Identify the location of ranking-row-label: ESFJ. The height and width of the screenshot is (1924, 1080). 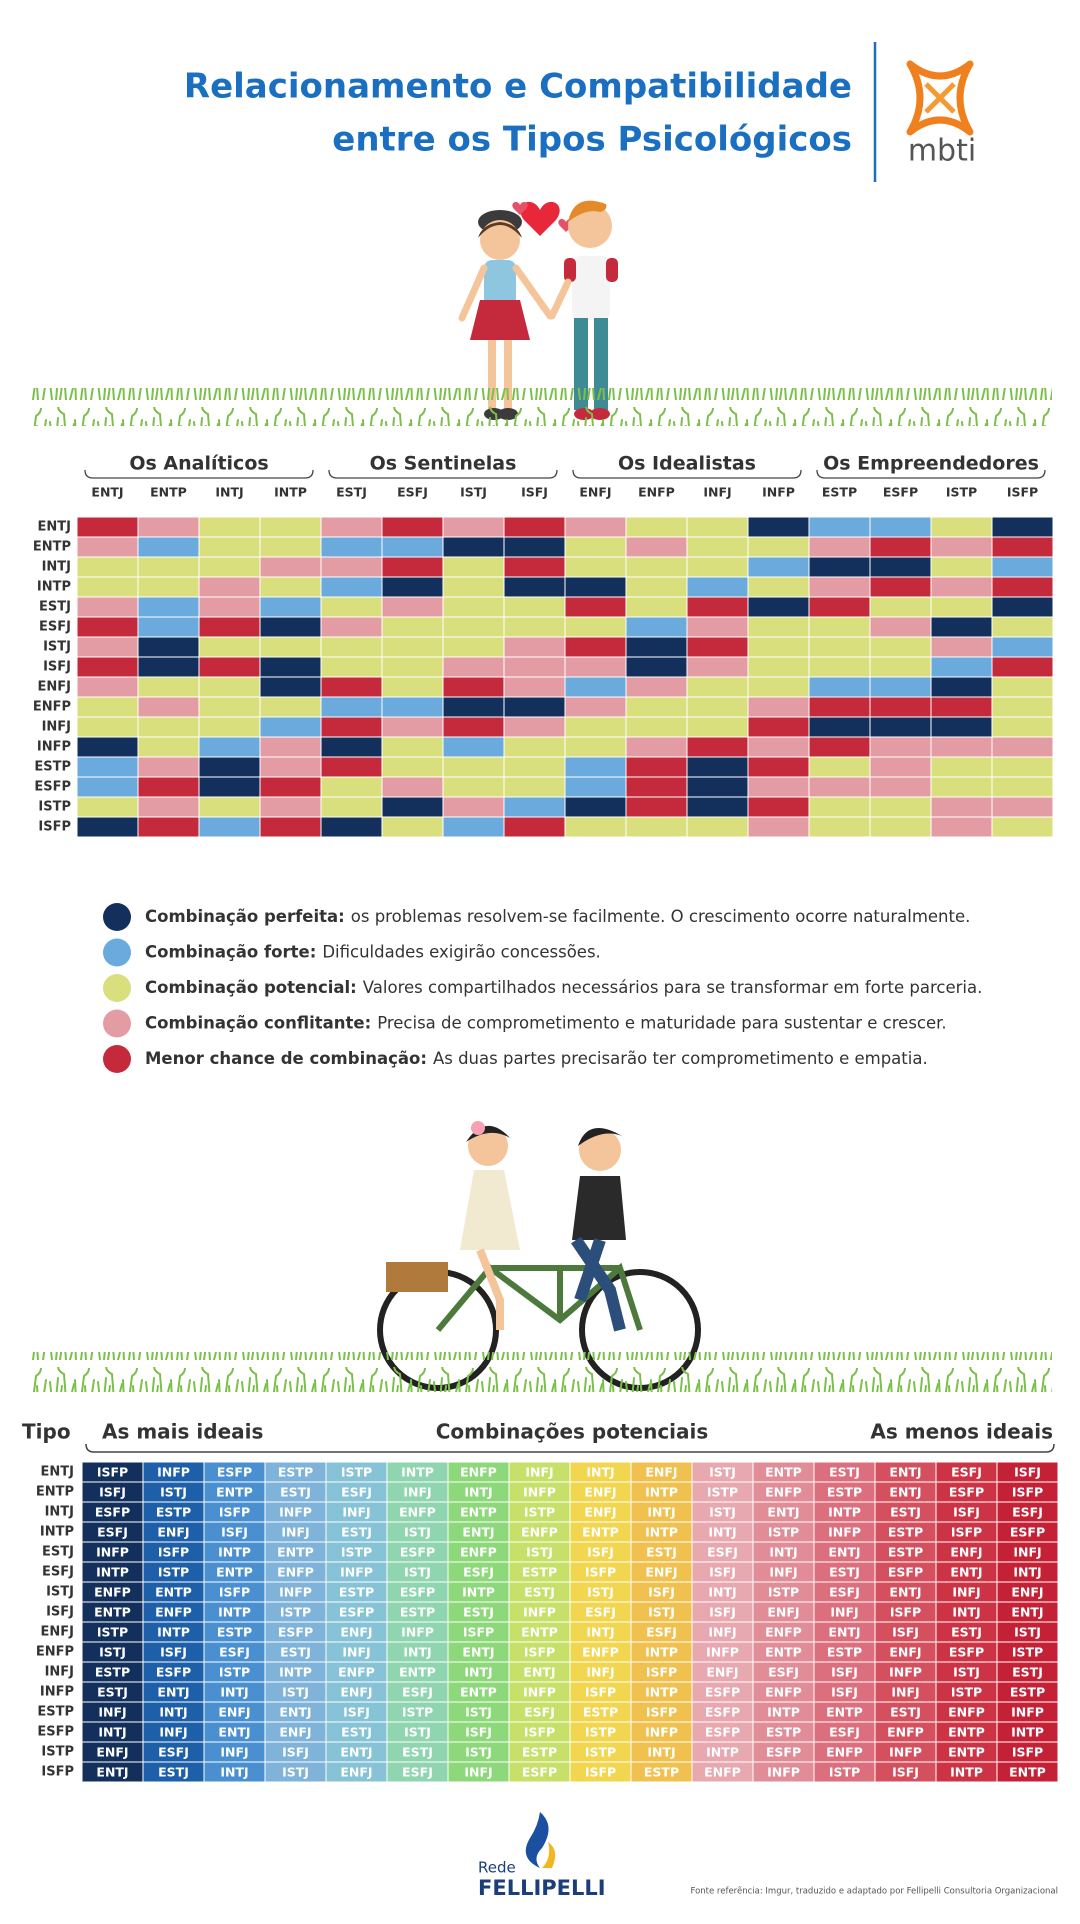
(58, 1572).